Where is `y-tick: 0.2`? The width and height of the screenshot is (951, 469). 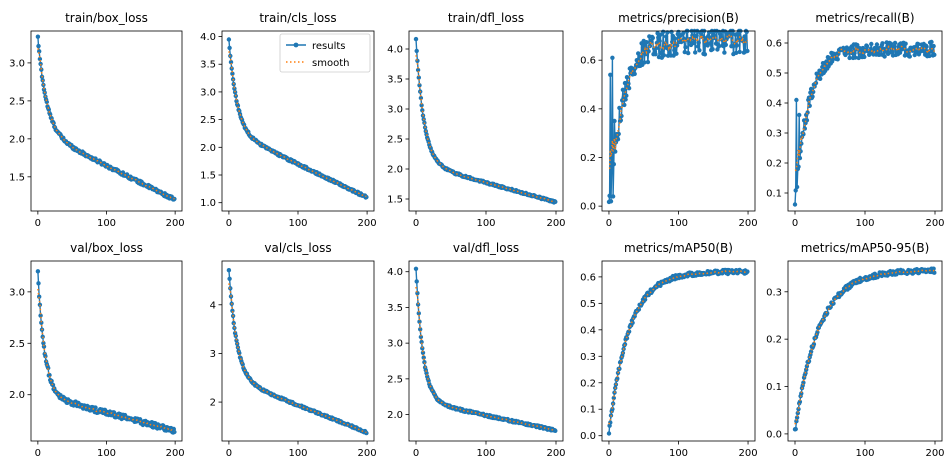
y-tick: 0.2 is located at coordinates (777, 340).